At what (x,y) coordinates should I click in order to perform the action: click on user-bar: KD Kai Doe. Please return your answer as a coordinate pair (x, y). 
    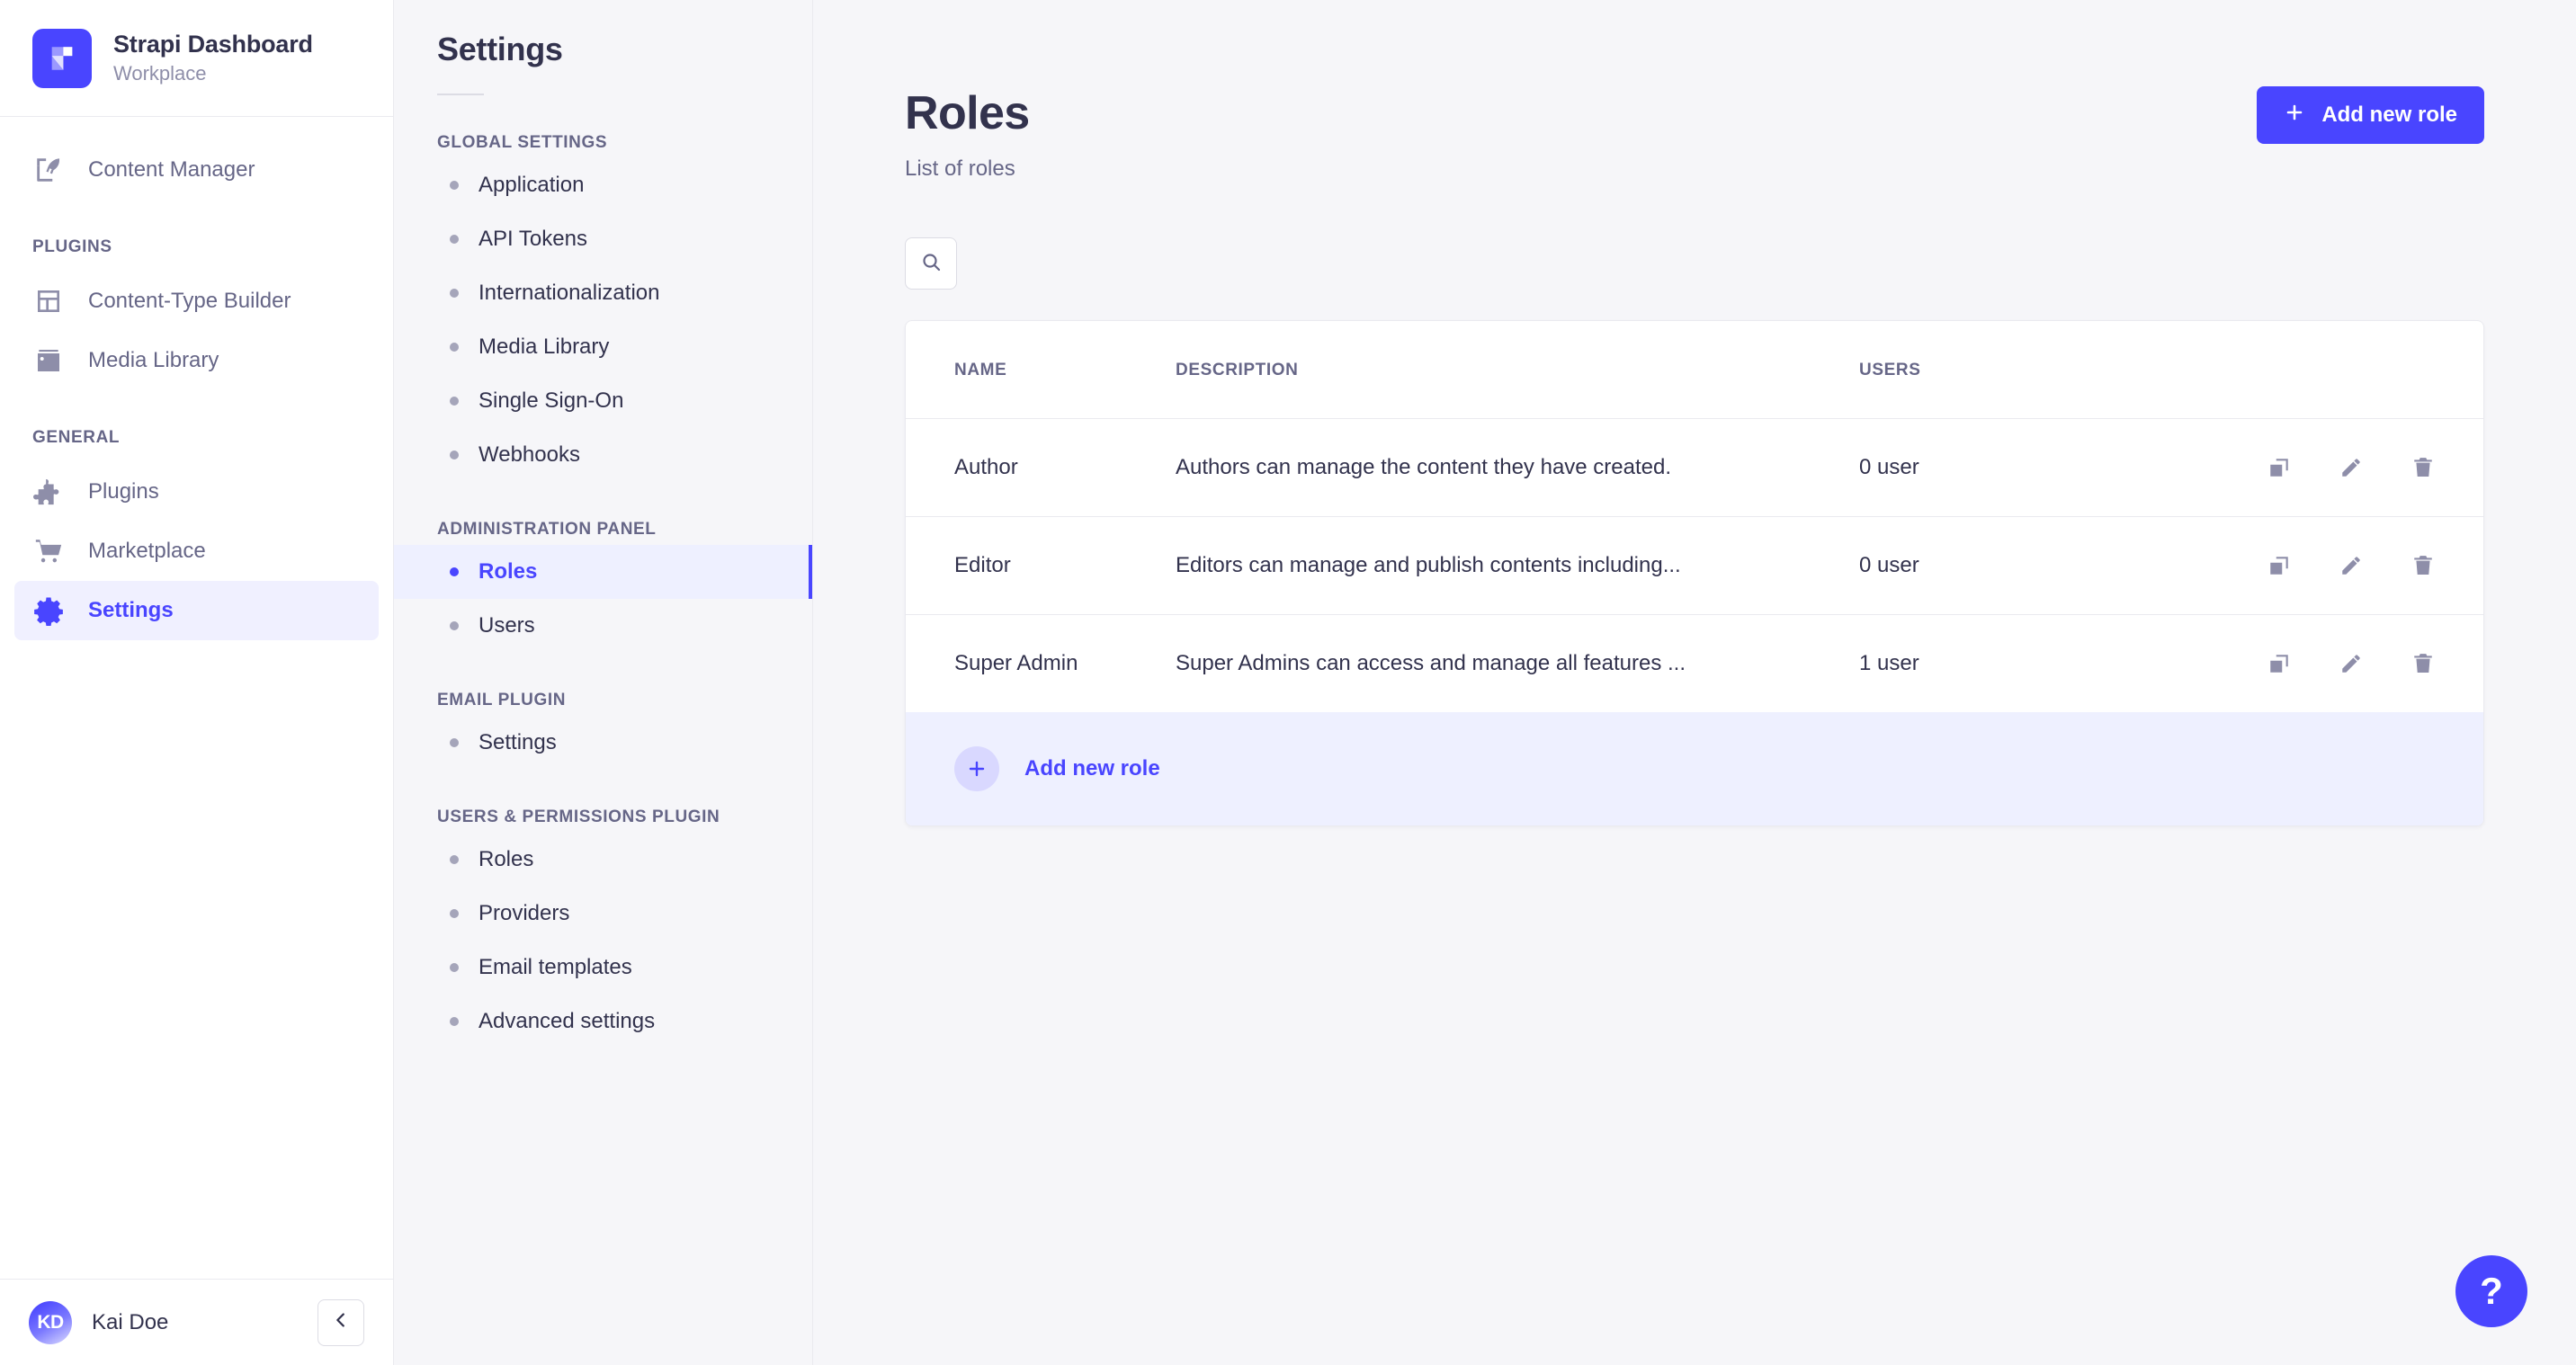
    Looking at the image, I should click on (196, 1322).